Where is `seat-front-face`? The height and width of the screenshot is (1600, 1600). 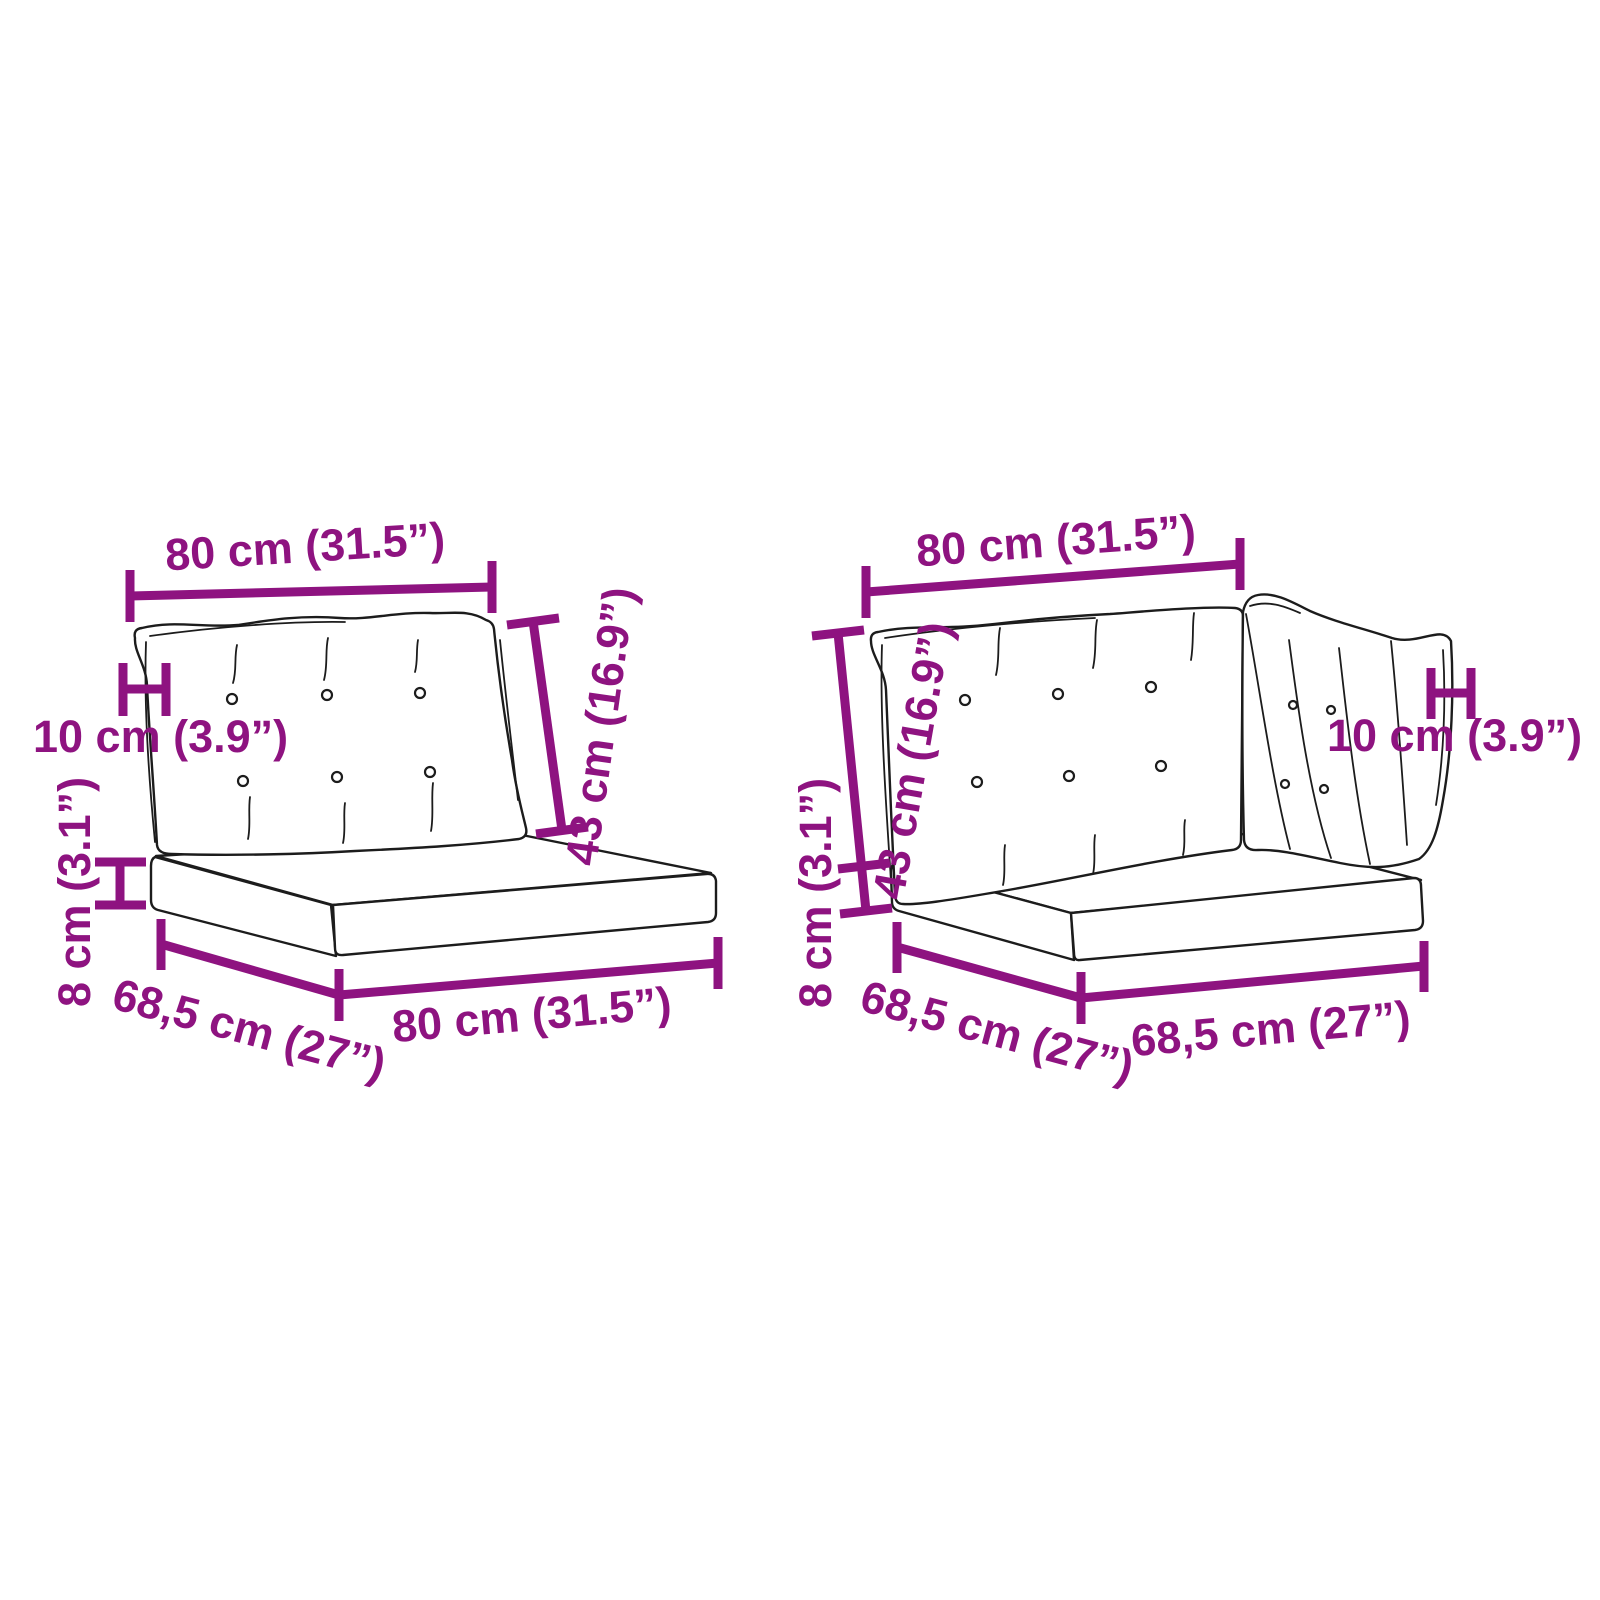 seat-front-face is located at coordinates (524, 914).